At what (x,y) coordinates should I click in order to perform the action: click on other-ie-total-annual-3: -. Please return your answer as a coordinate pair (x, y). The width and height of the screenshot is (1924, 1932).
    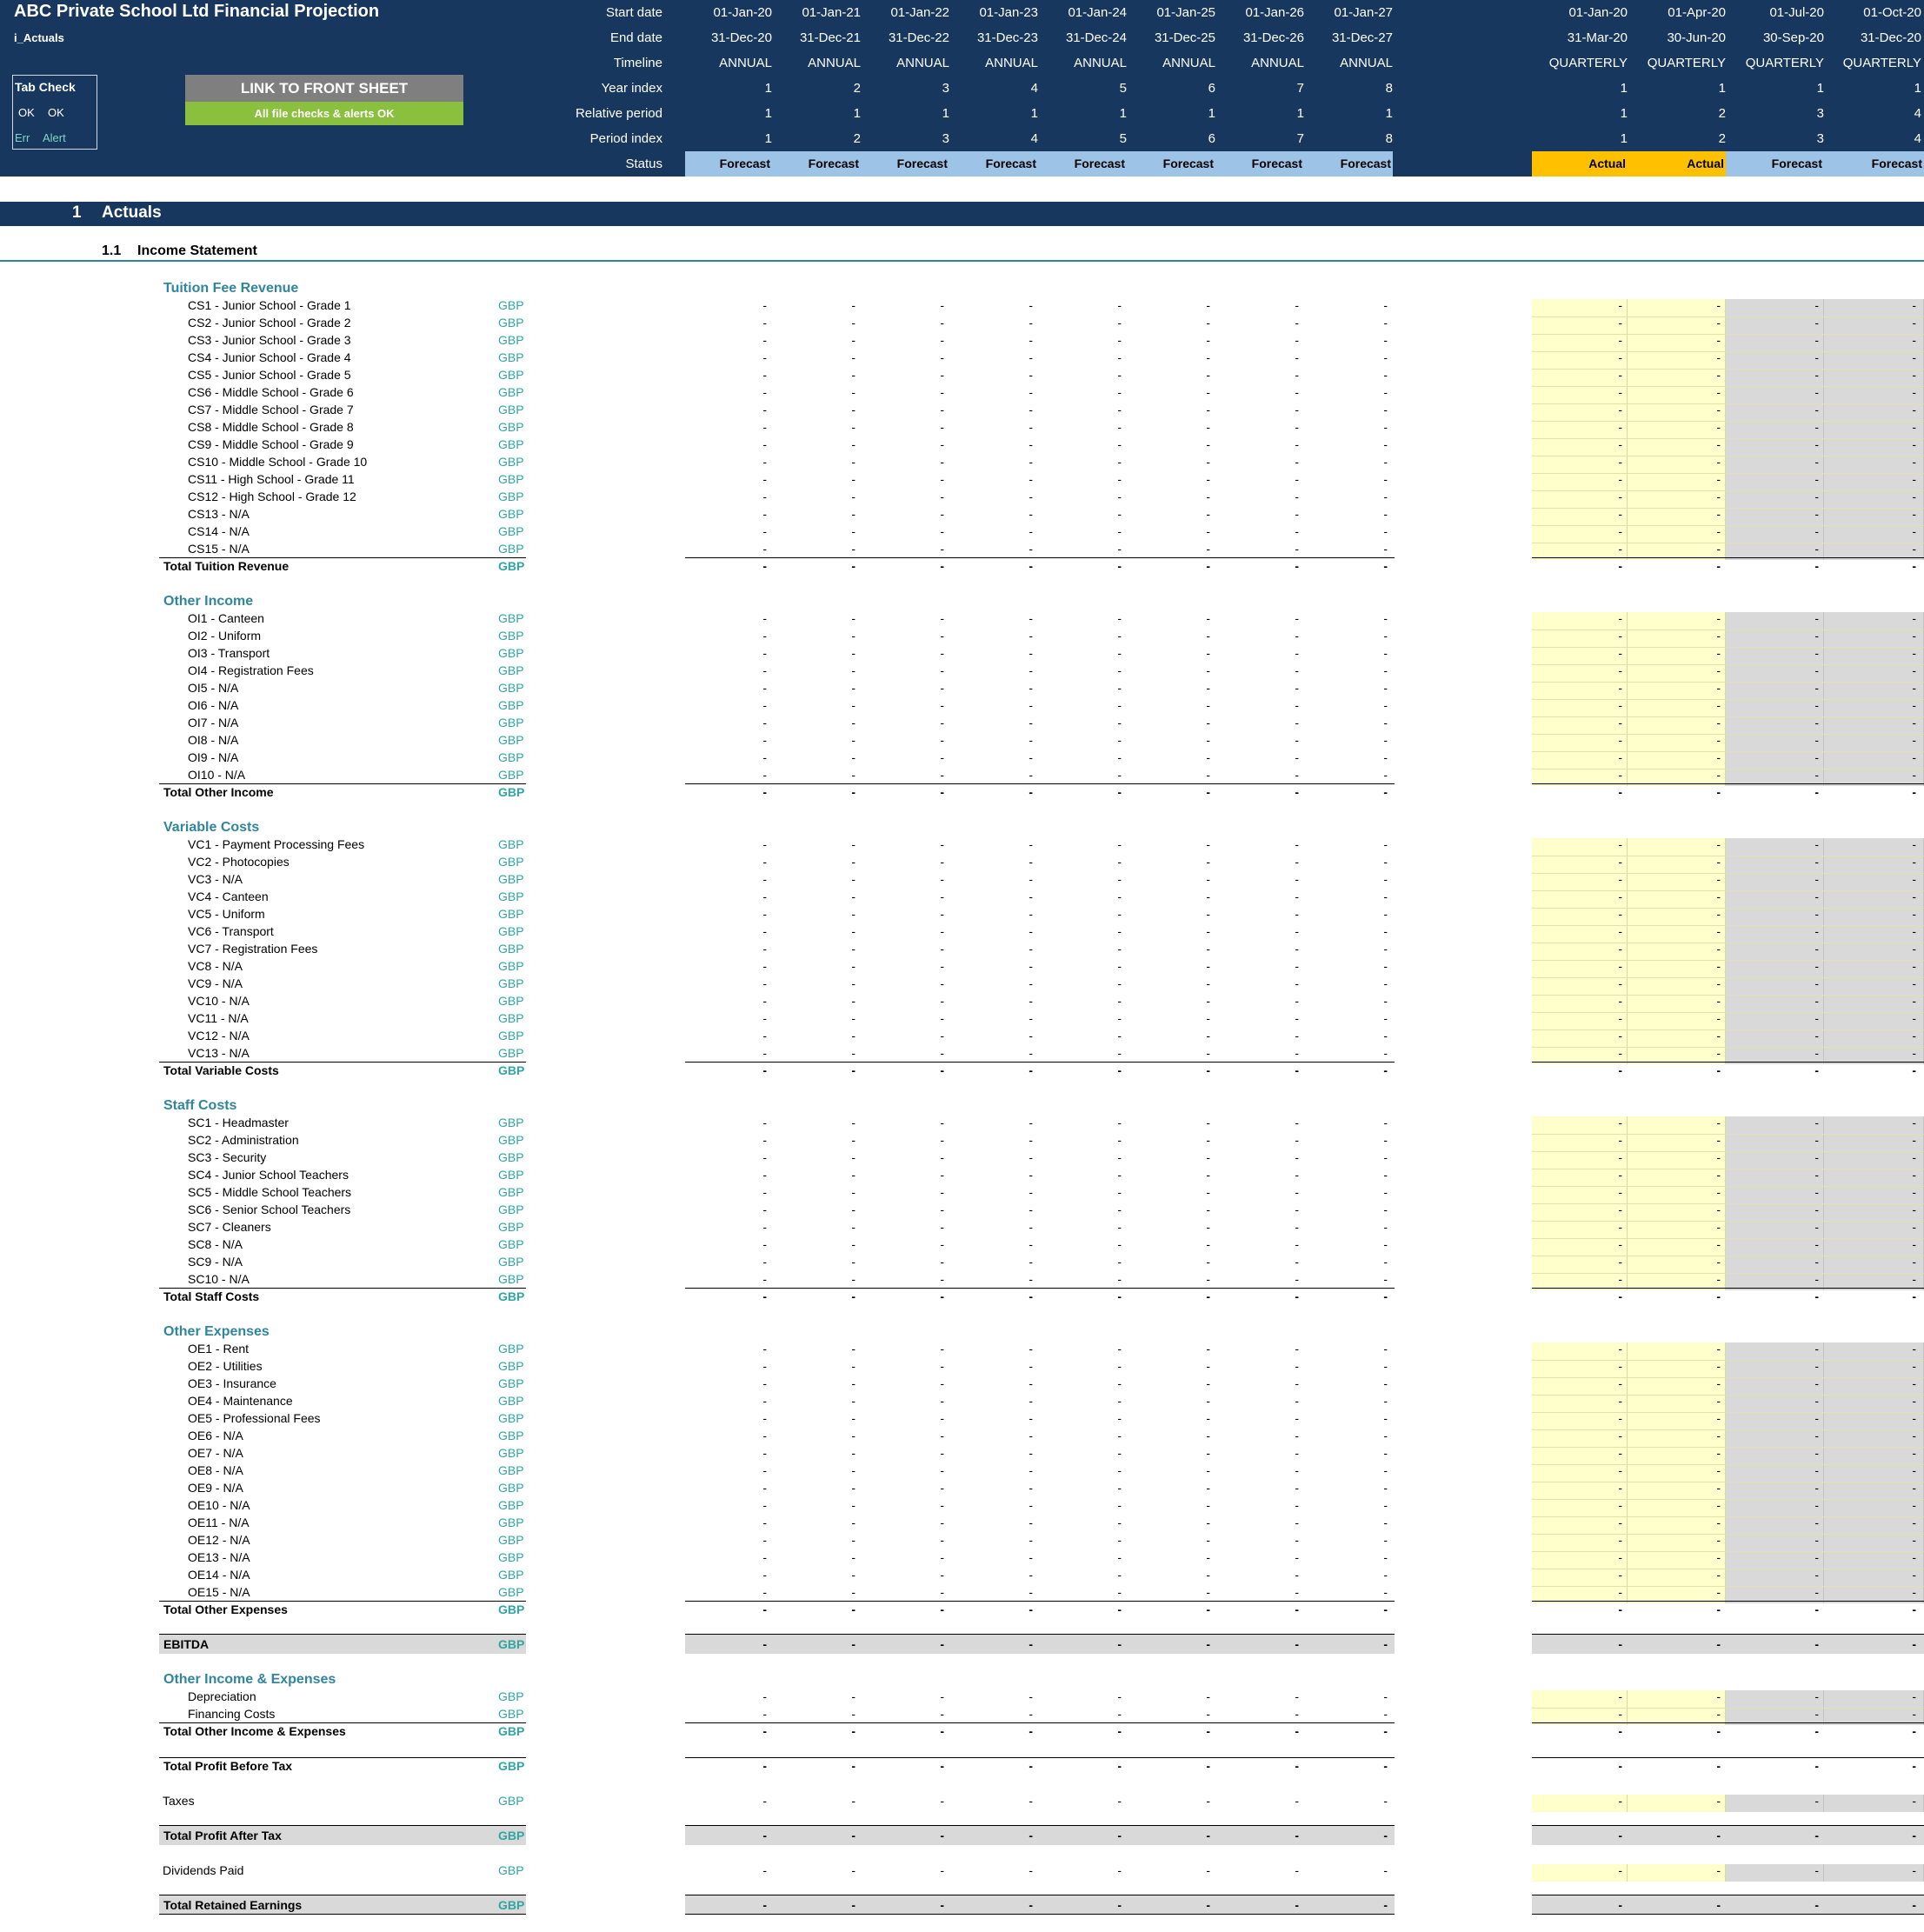
    Looking at the image, I should click on (942, 1731).